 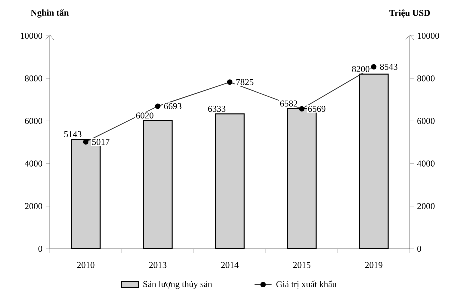 I want to click on data-label: 6020, so click(x=145, y=115).